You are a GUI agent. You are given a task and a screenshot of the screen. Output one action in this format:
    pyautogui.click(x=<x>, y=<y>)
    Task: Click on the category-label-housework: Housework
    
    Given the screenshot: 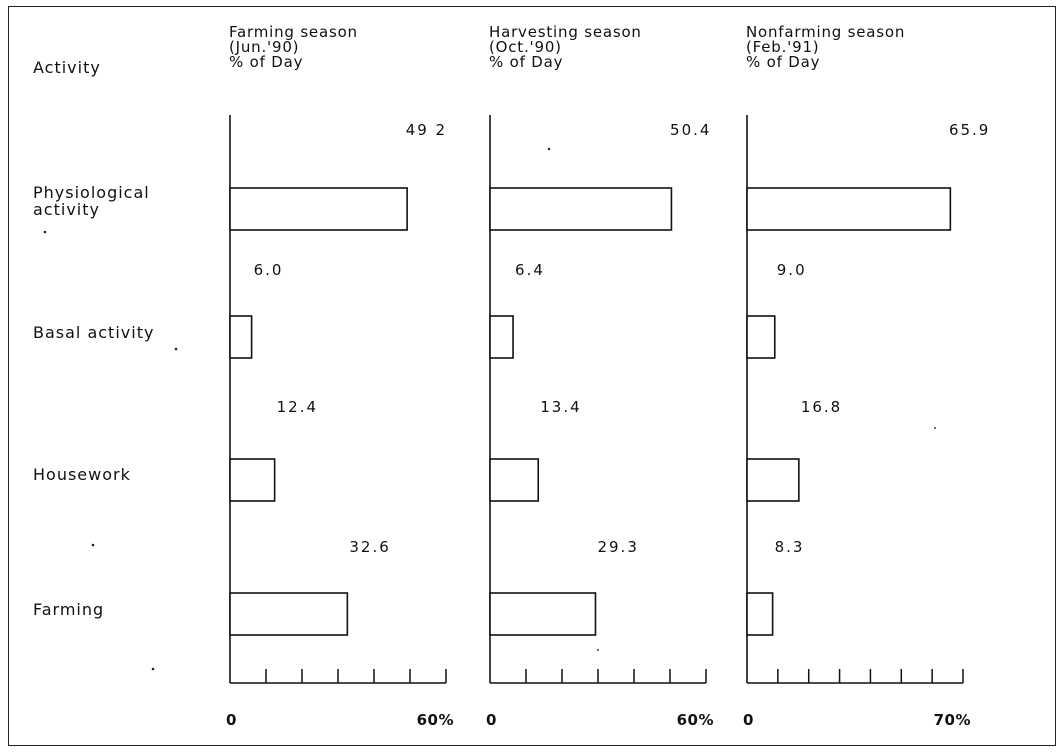 What is the action you would take?
    pyautogui.click(x=82, y=474)
    